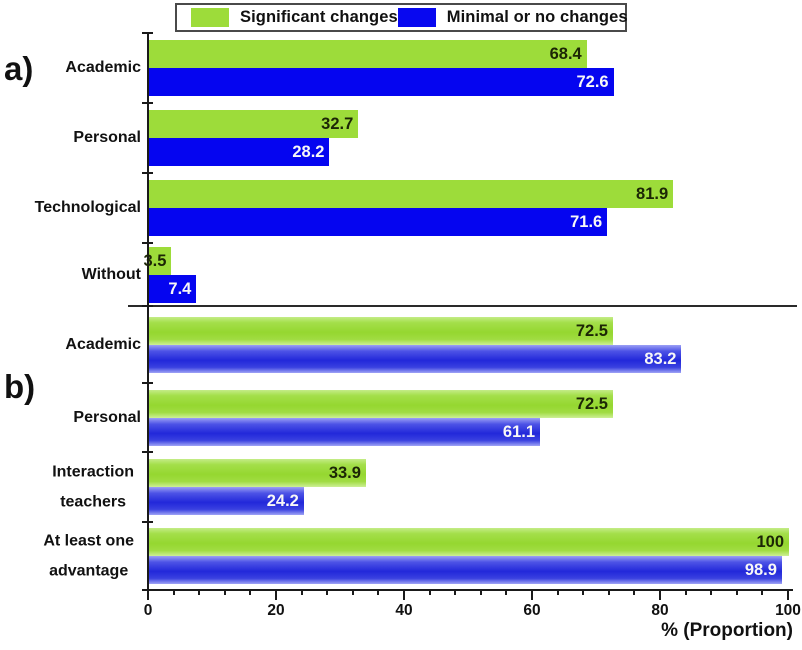 This screenshot has height=650, width=802. I want to click on panel-letter-a: a), so click(19, 68).